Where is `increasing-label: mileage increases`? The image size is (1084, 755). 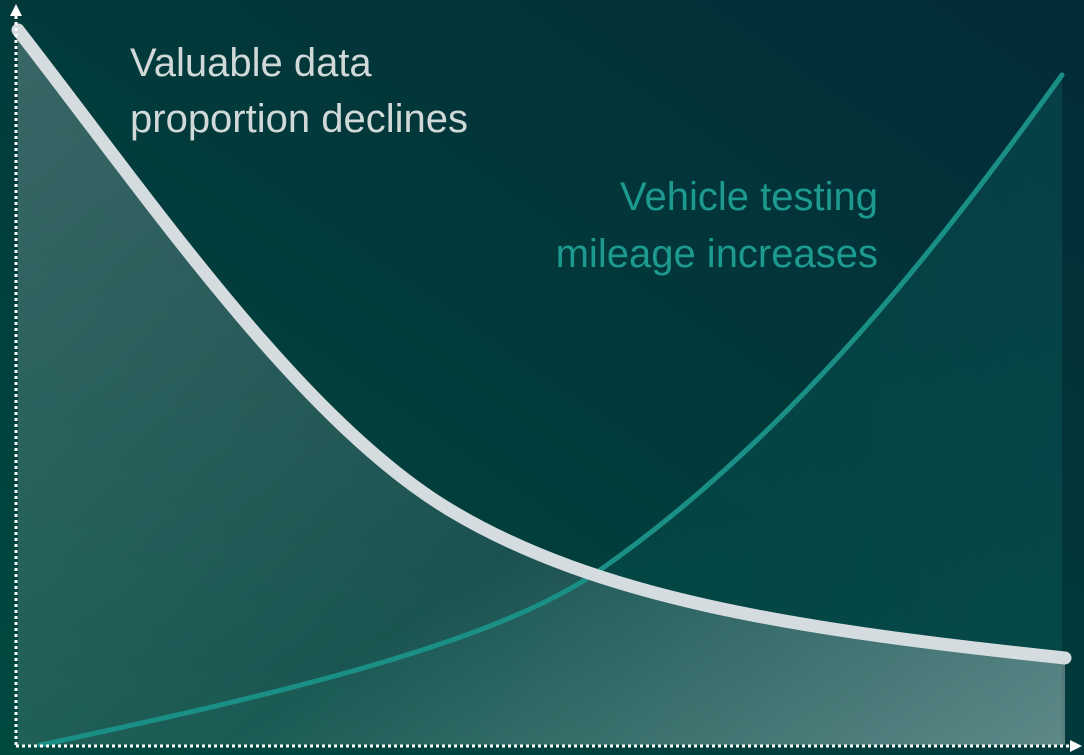 increasing-label: mileage increases is located at coordinates (717, 254).